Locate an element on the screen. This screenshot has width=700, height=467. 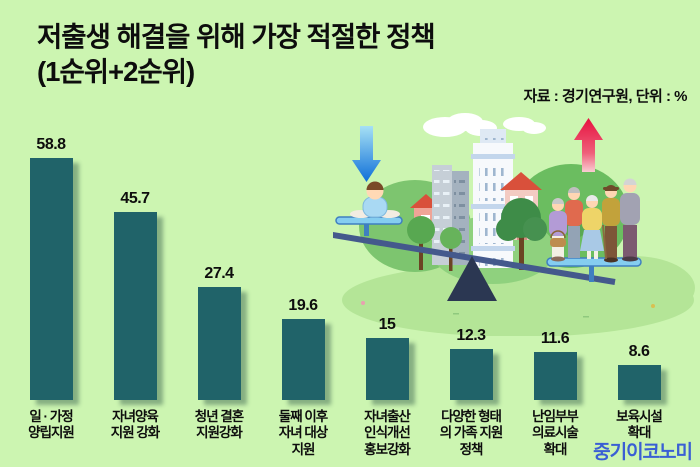
up-arrow-icon is located at coordinates (588, 145).